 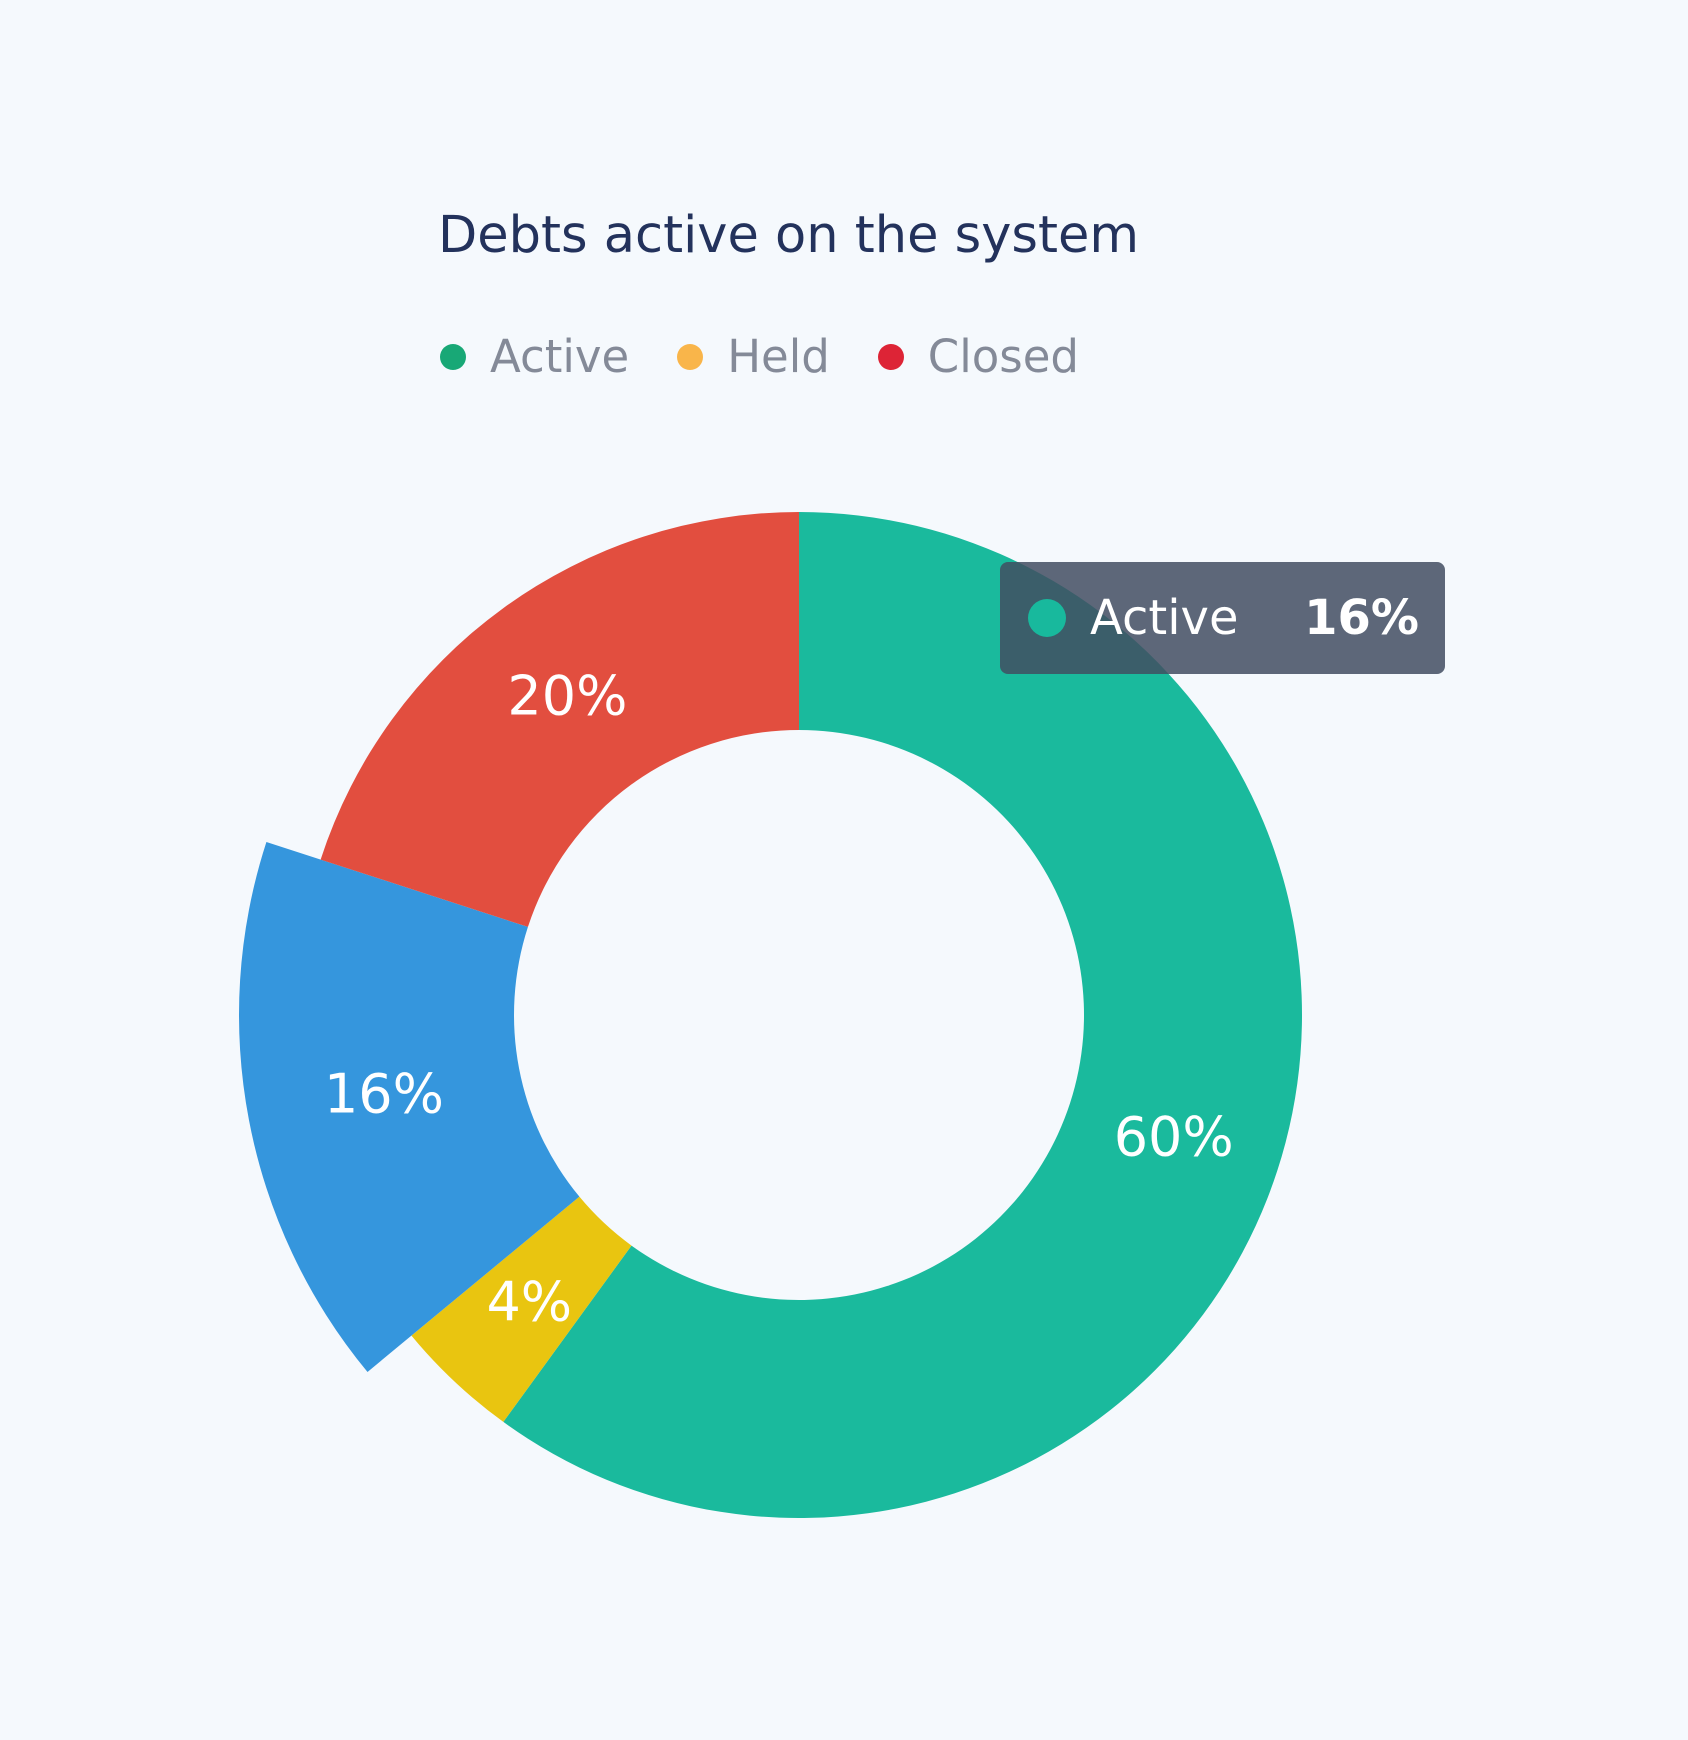 What do you see at coordinates (453, 356) in the screenshot?
I see `legend-swatch-active` at bounding box center [453, 356].